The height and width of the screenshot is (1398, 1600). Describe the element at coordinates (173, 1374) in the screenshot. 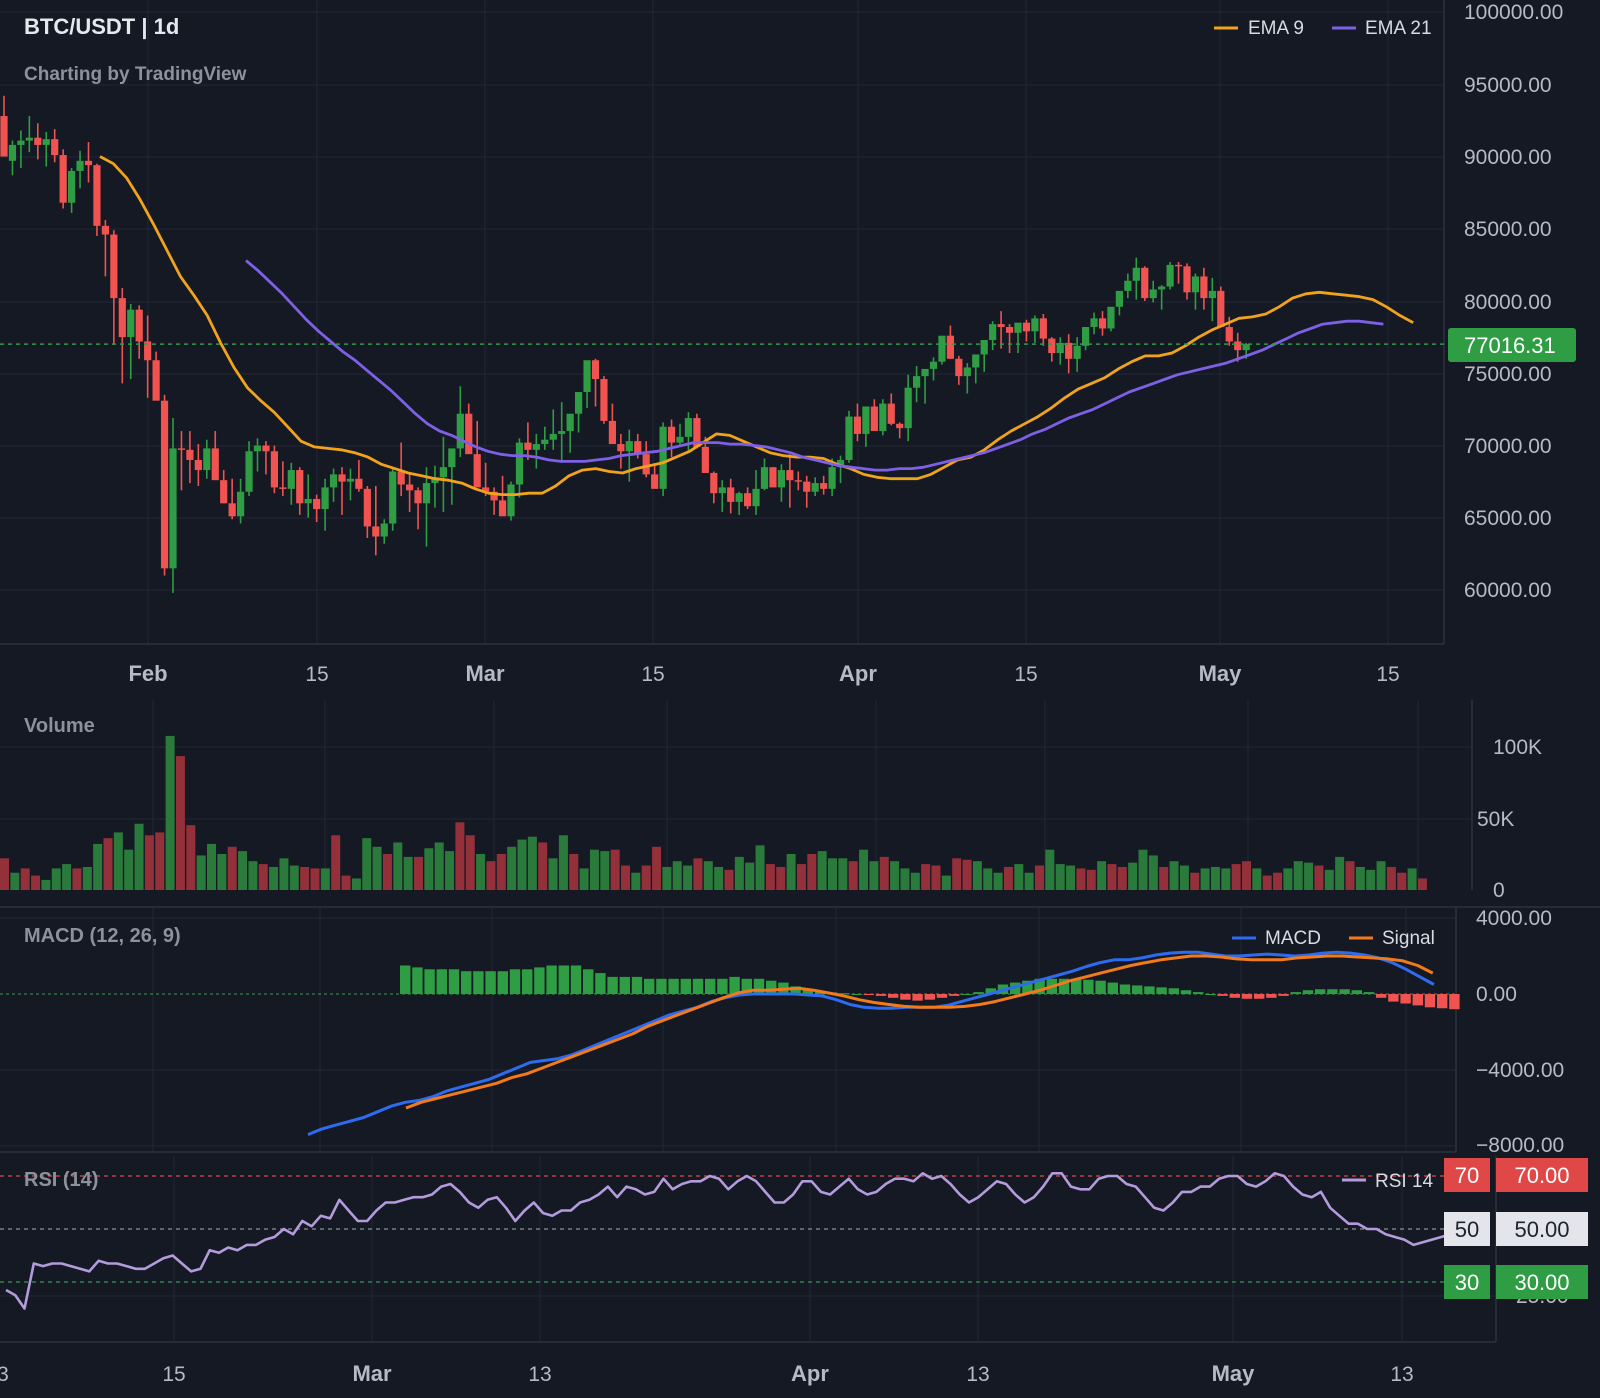

I see `rsi-x-tick: 15` at that location.